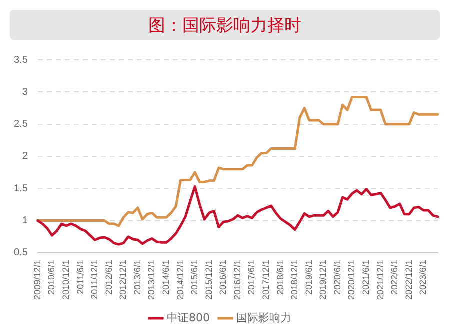 The image size is (458, 334). Describe the element at coordinates (351, 280) in the screenshot. I see `x-tick-label: 2020/12/1` at that location.